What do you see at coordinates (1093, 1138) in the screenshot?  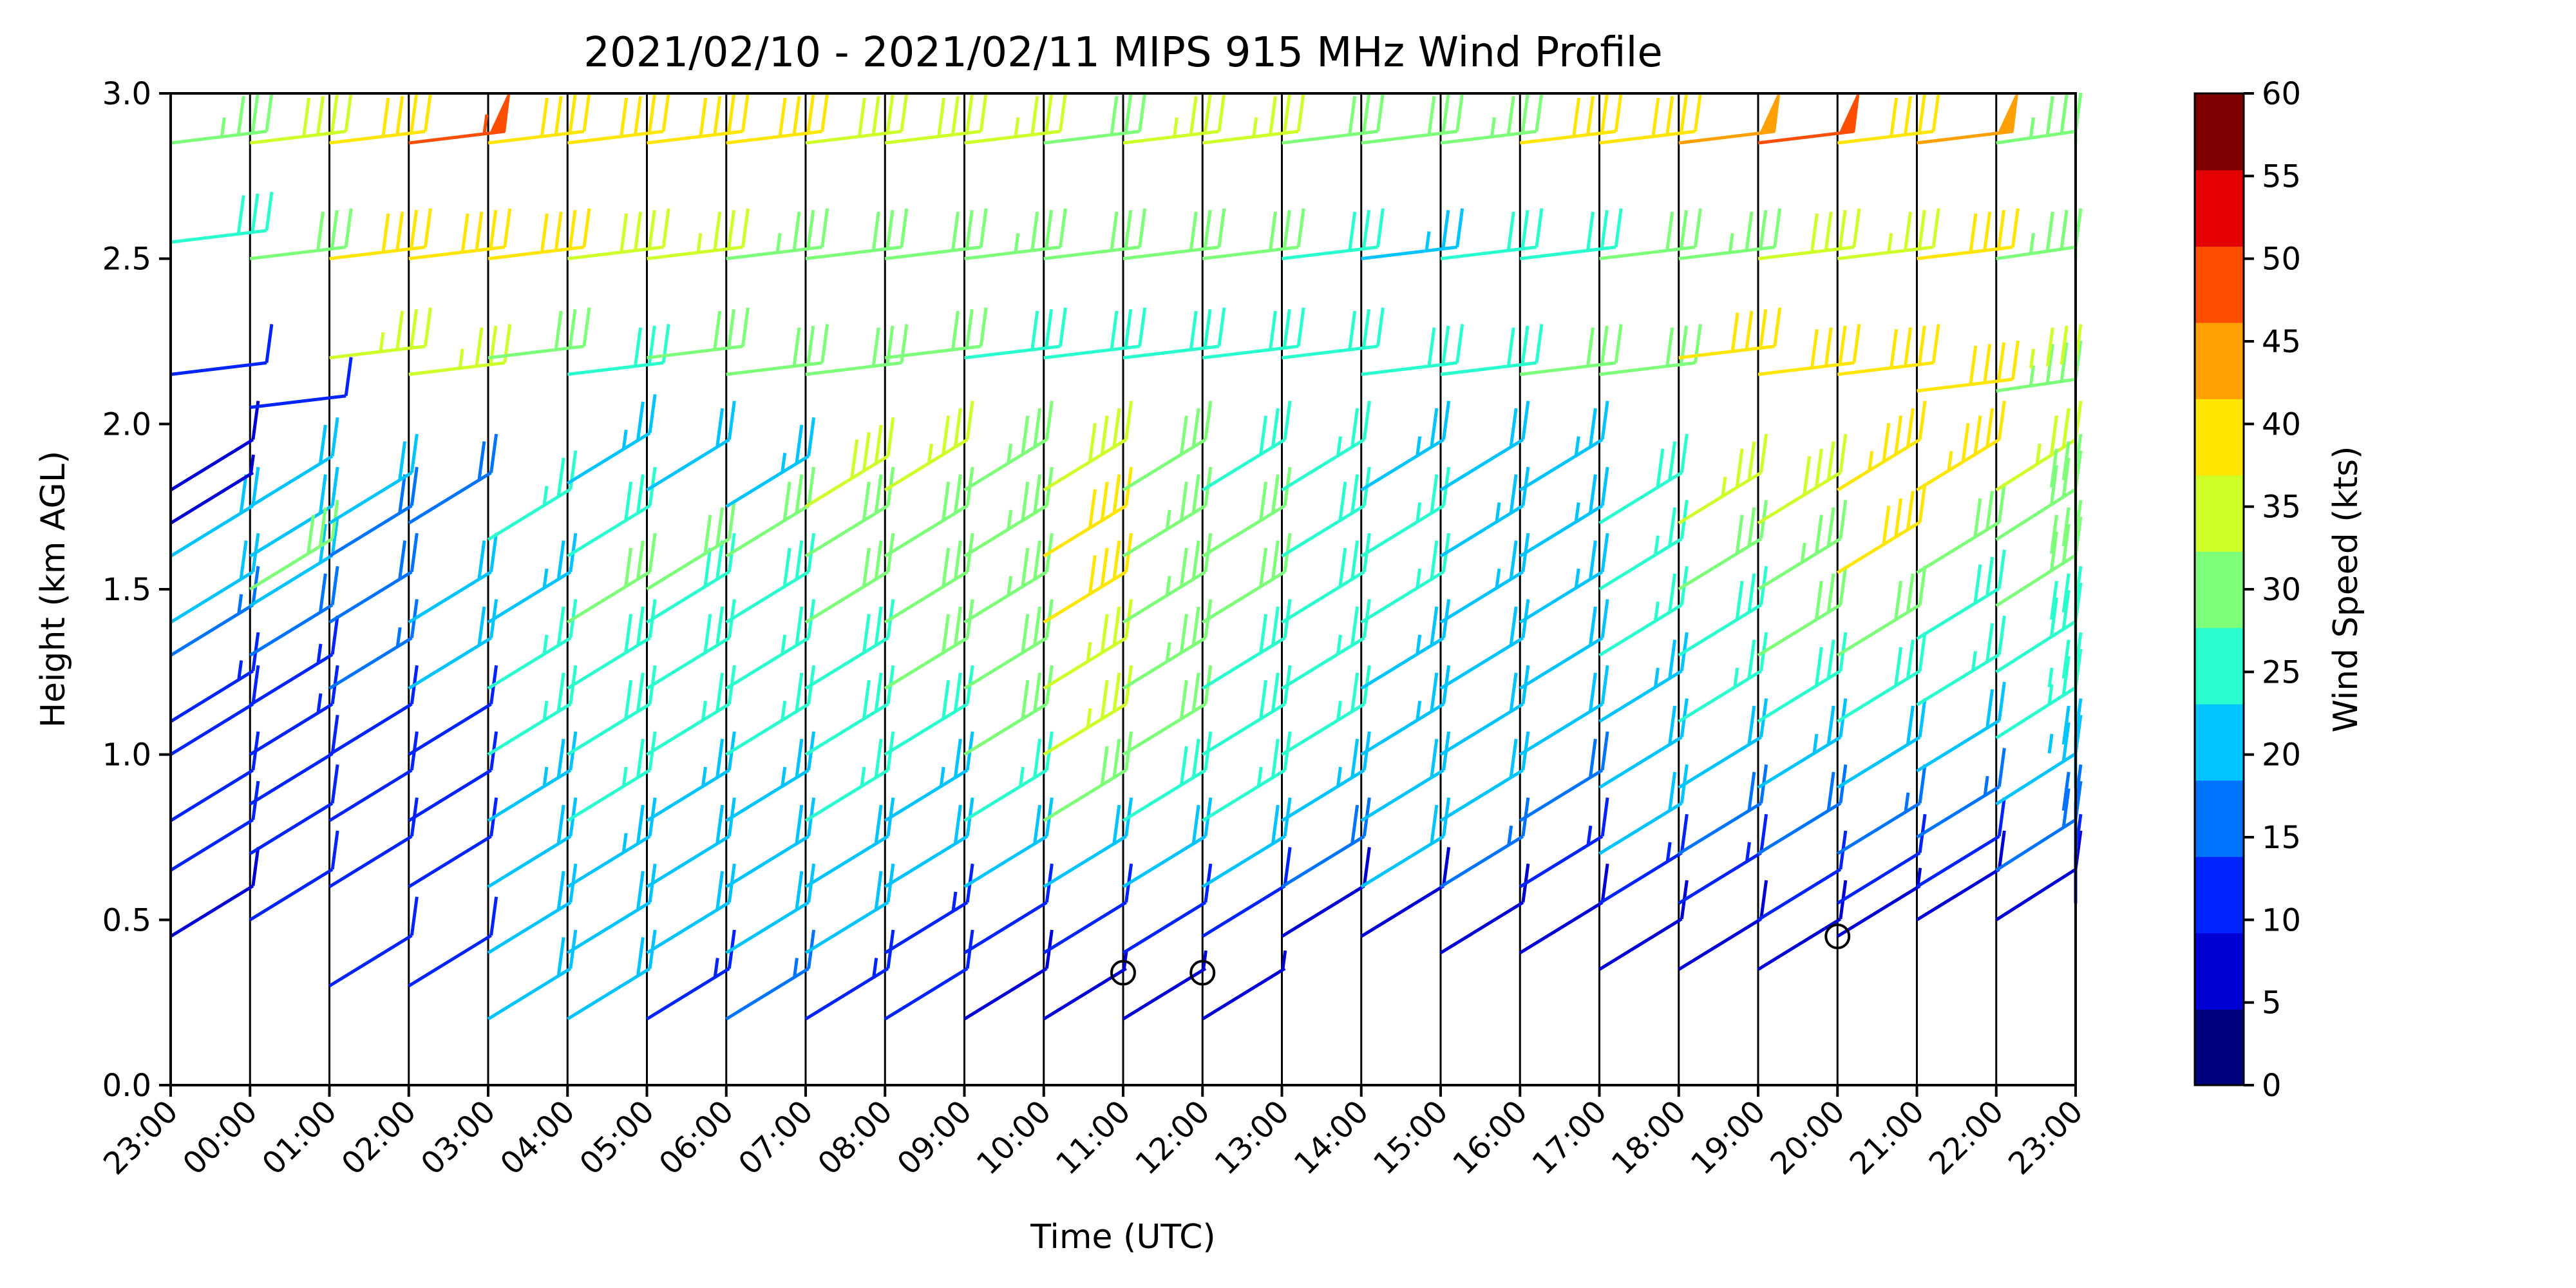 I see `x-tick-label: 11:00` at bounding box center [1093, 1138].